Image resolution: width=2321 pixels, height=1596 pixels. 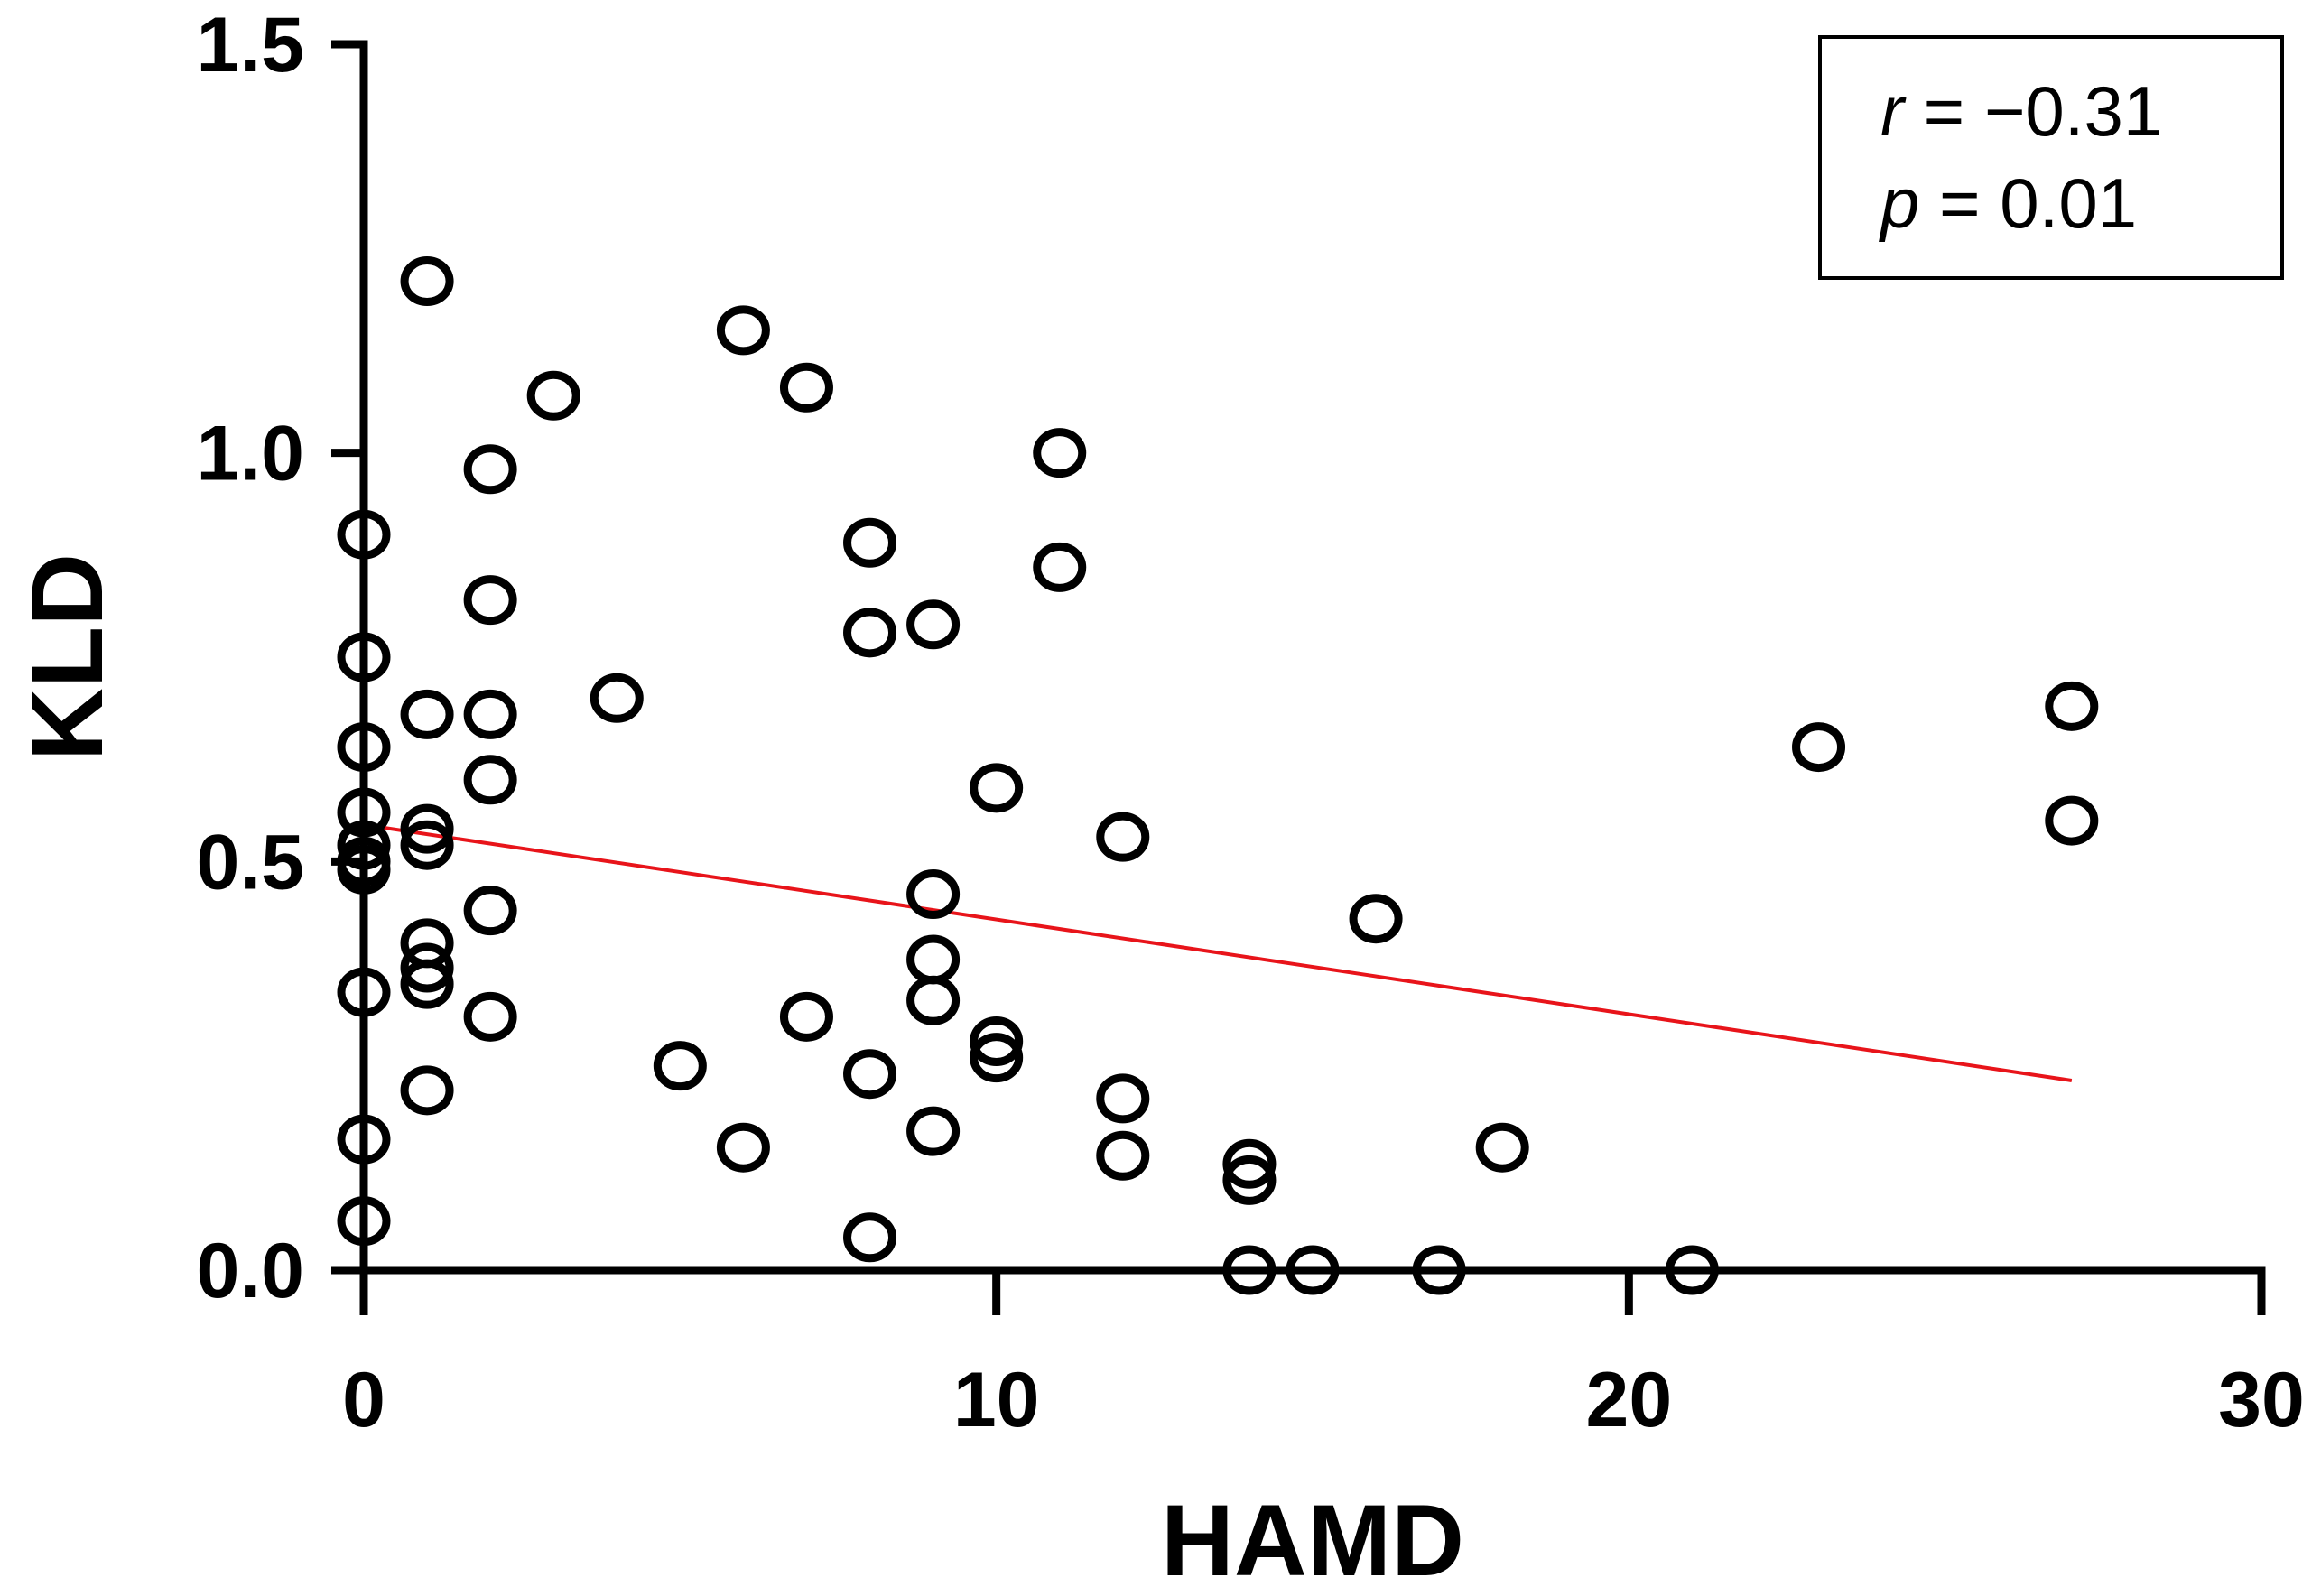 I want to click on x-axis-title: HAMD, so click(x=1312, y=1540).